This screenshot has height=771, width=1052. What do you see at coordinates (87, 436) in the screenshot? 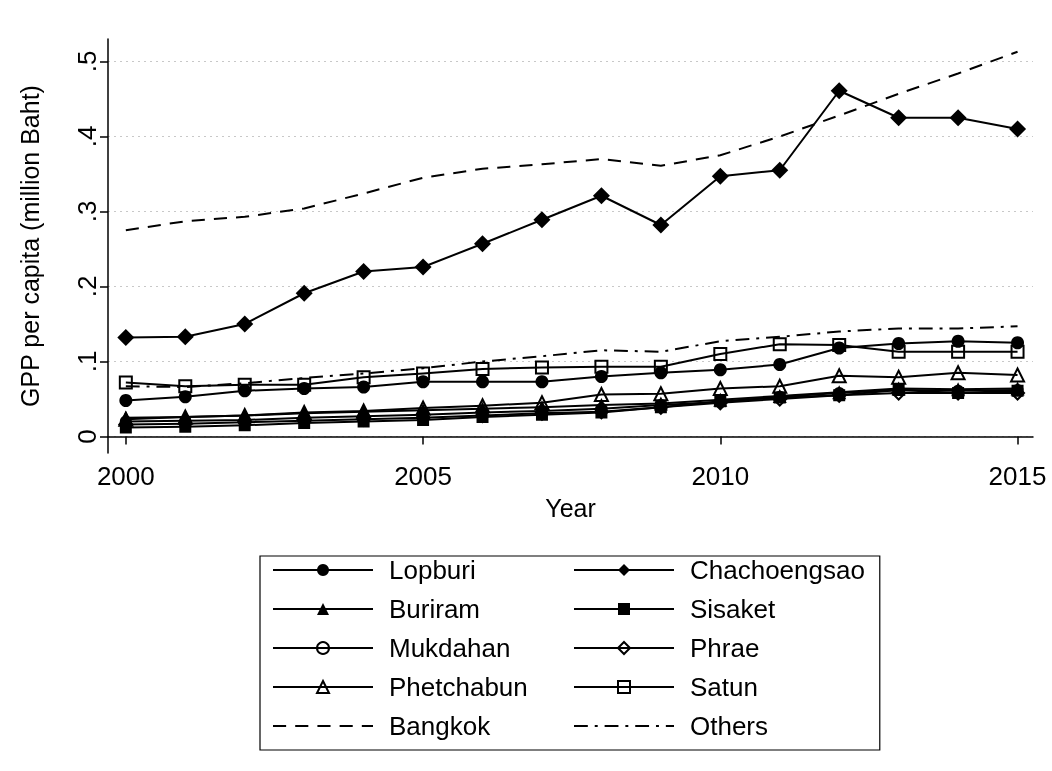
I see `y-tick-label: 0` at bounding box center [87, 436].